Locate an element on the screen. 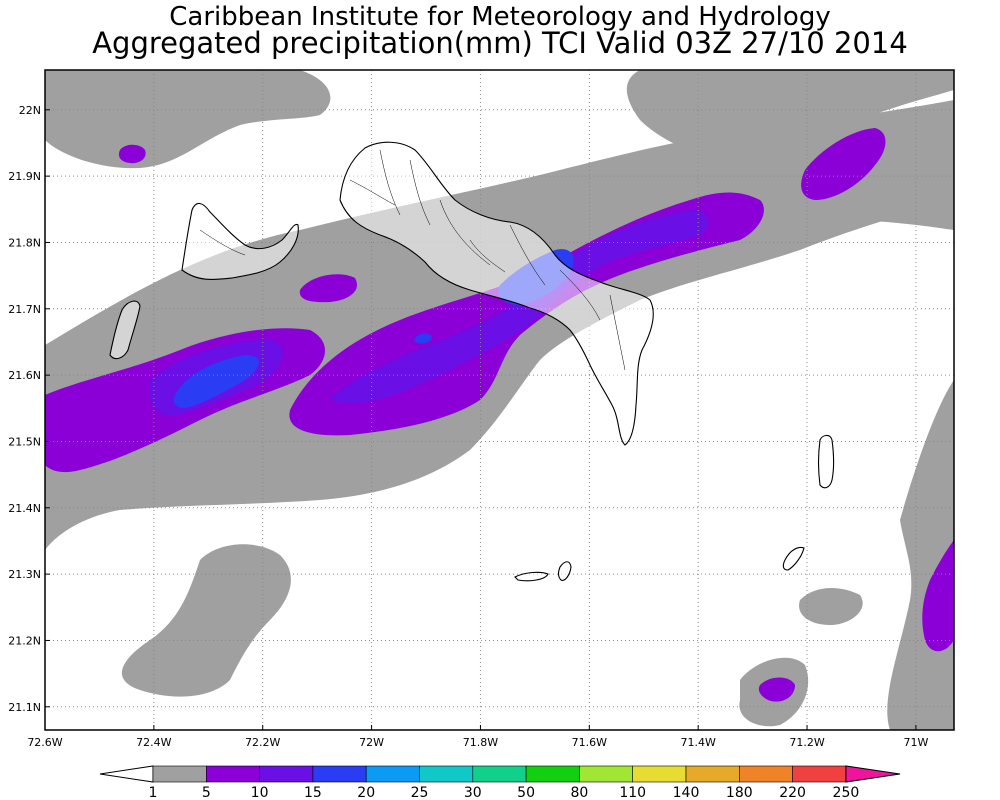 The height and width of the screenshot is (800, 1000). lon-tick-label: 71W is located at coordinates (915, 742).